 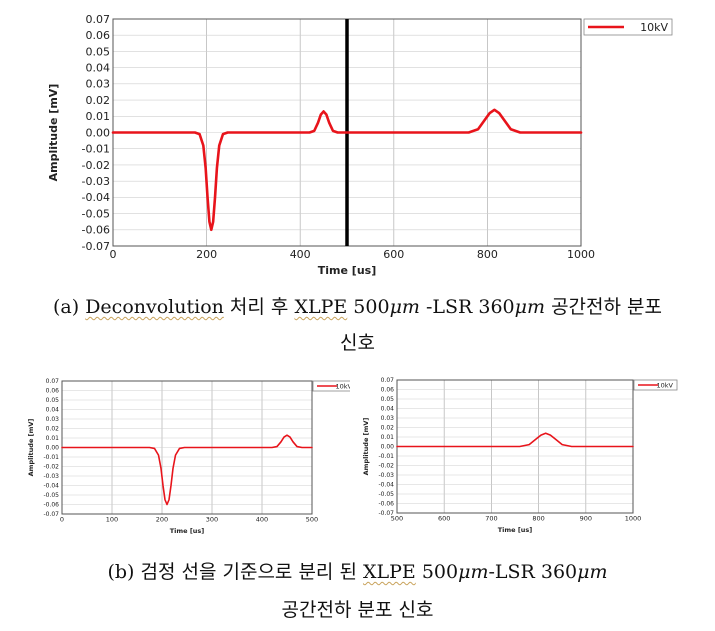 What do you see at coordinates (69, 307) in the screenshot?
I see `caption-a-prefix: (a)` at bounding box center [69, 307].